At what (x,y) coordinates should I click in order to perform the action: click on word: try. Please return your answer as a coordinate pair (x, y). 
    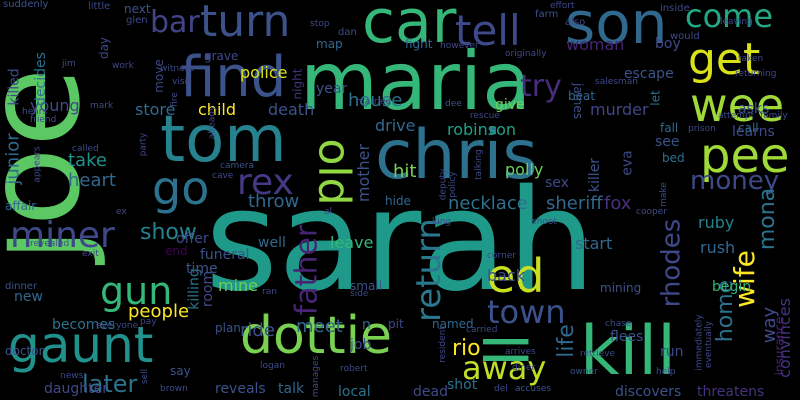
    Looking at the image, I should click on (541, 86).